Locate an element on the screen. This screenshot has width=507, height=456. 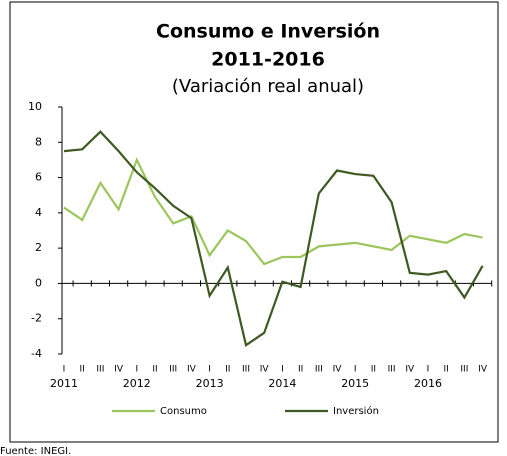
y-tick-label: 8 is located at coordinates (38, 141).